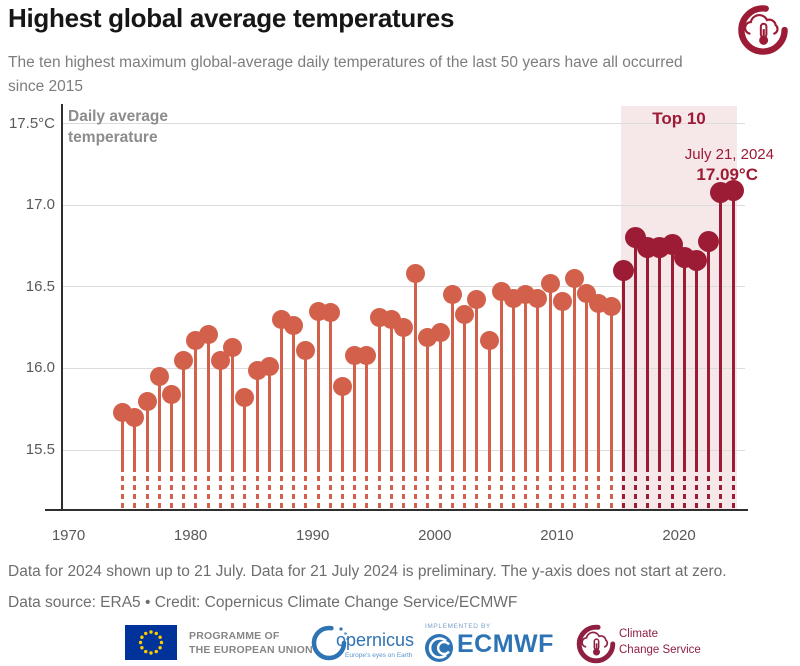 This screenshot has width=800, height=666. Describe the element at coordinates (596, 644) in the screenshot. I see `c3s-logo-icon` at that location.